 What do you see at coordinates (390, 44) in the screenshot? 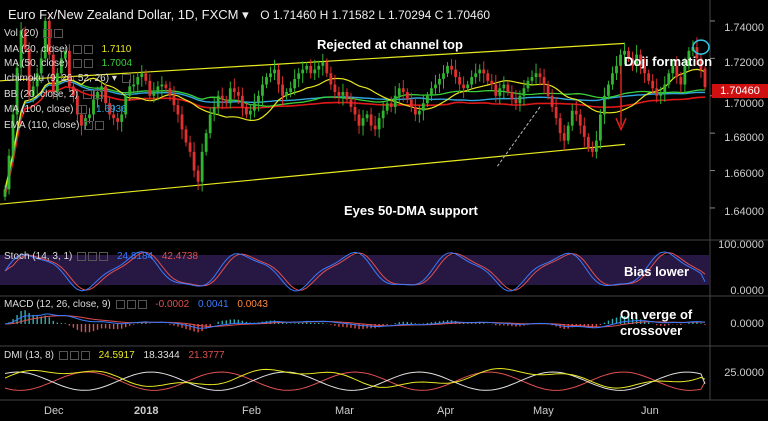
I see `annotation-channel: Rejected at channel top` at bounding box center [390, 44].